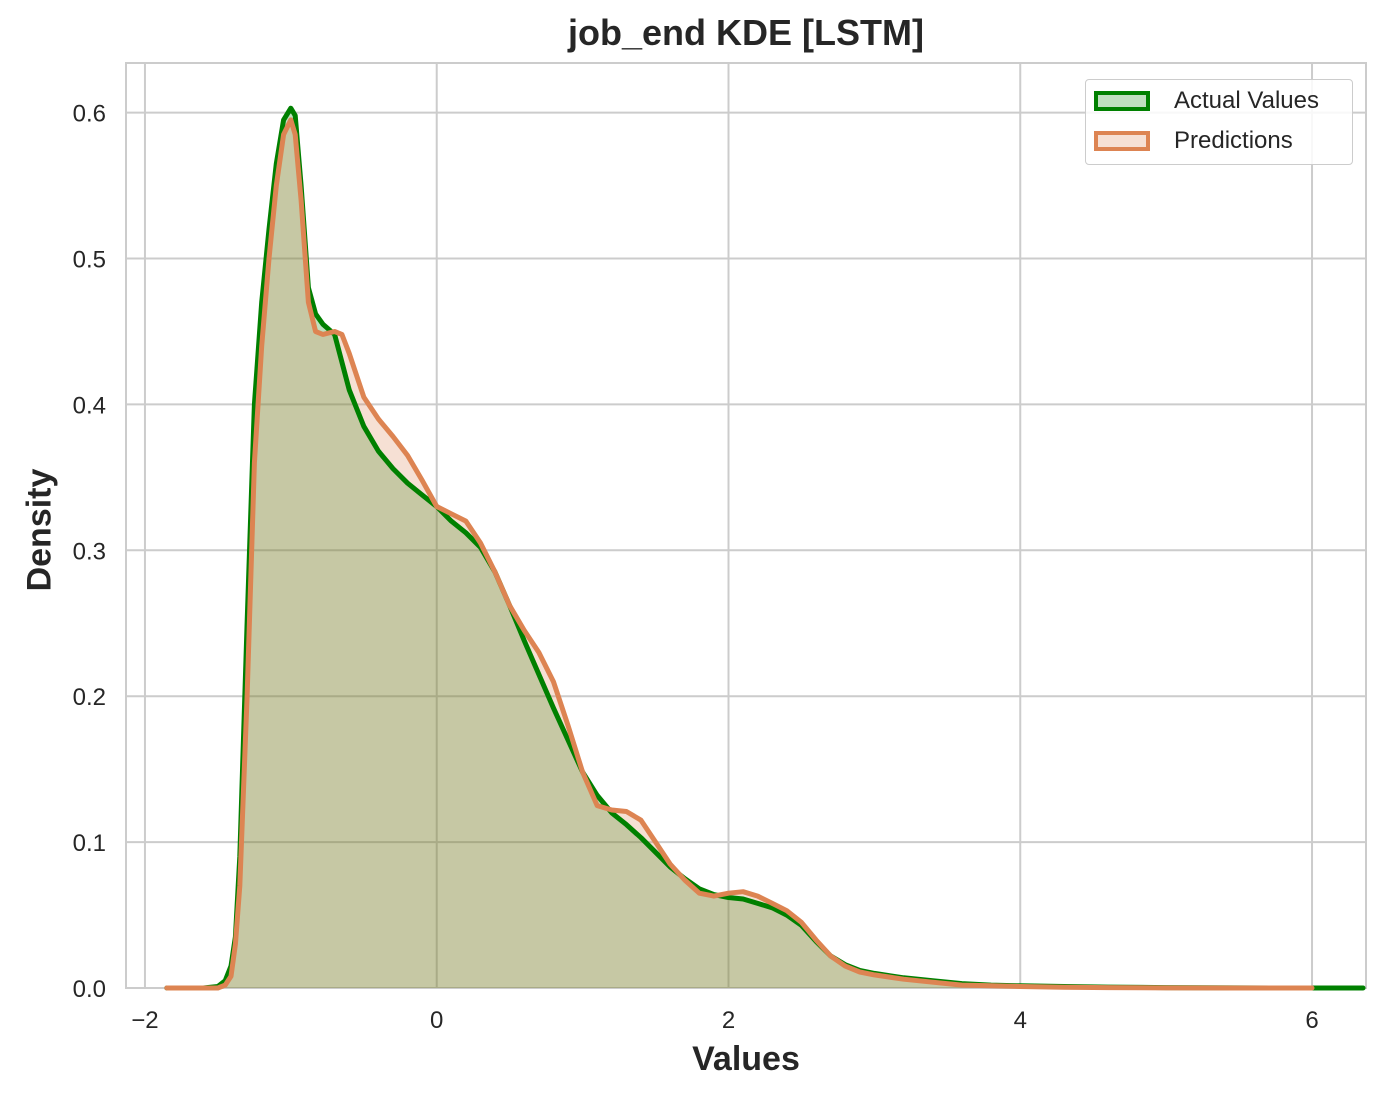 This screenshot has width=1385, height=1101. What do you see at coordinates (89, 405) in the screenshot?
I see `y-tick-label: 0.4` at bounding box center [89, 405].